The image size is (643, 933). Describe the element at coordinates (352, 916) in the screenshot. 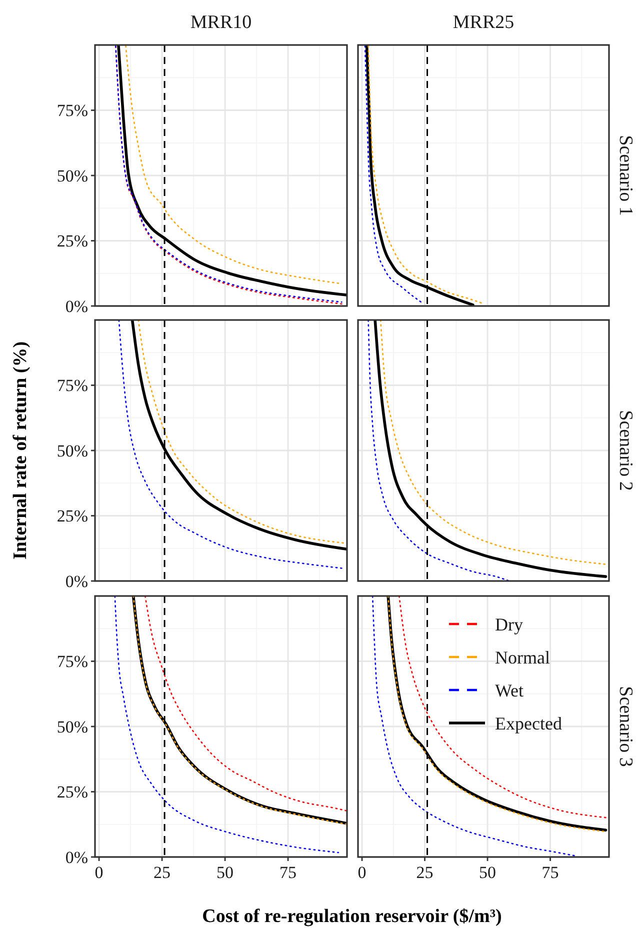

I see `x-axis-title: Cost of re-regulation reservoir ($/m³)` at that location.